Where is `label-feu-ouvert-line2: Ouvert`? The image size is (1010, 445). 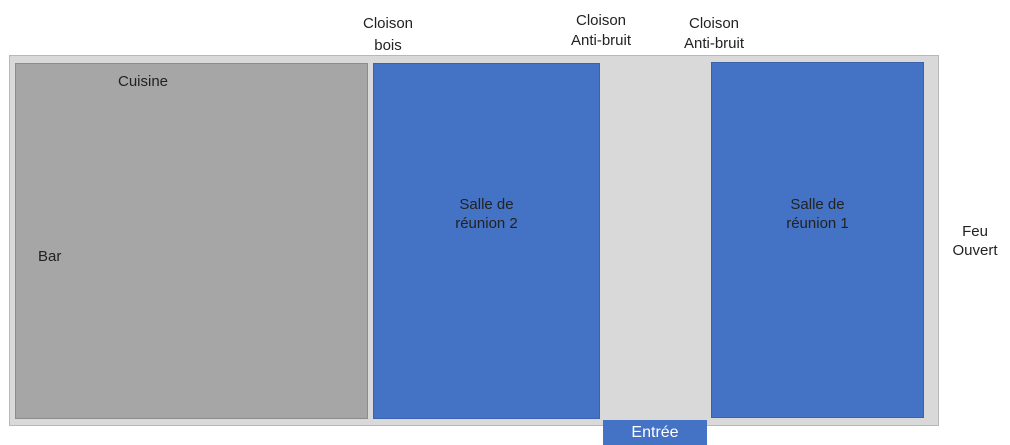 label-feu-ouvert-line2: Ouvert is located at coordinates (975, 250).